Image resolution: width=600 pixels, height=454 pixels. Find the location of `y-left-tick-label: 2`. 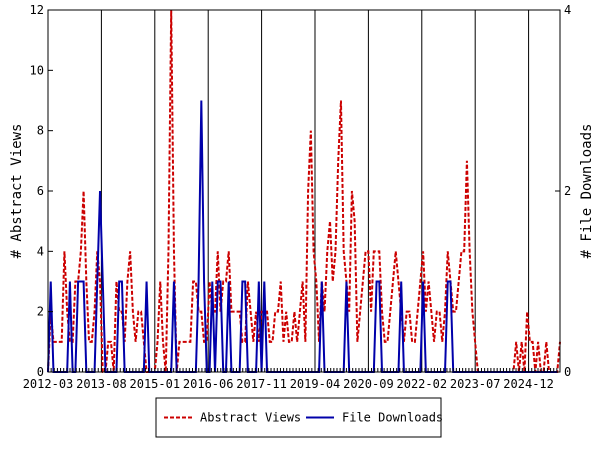

y-left-tick-label: 2 is located at coordinates (40, 312).